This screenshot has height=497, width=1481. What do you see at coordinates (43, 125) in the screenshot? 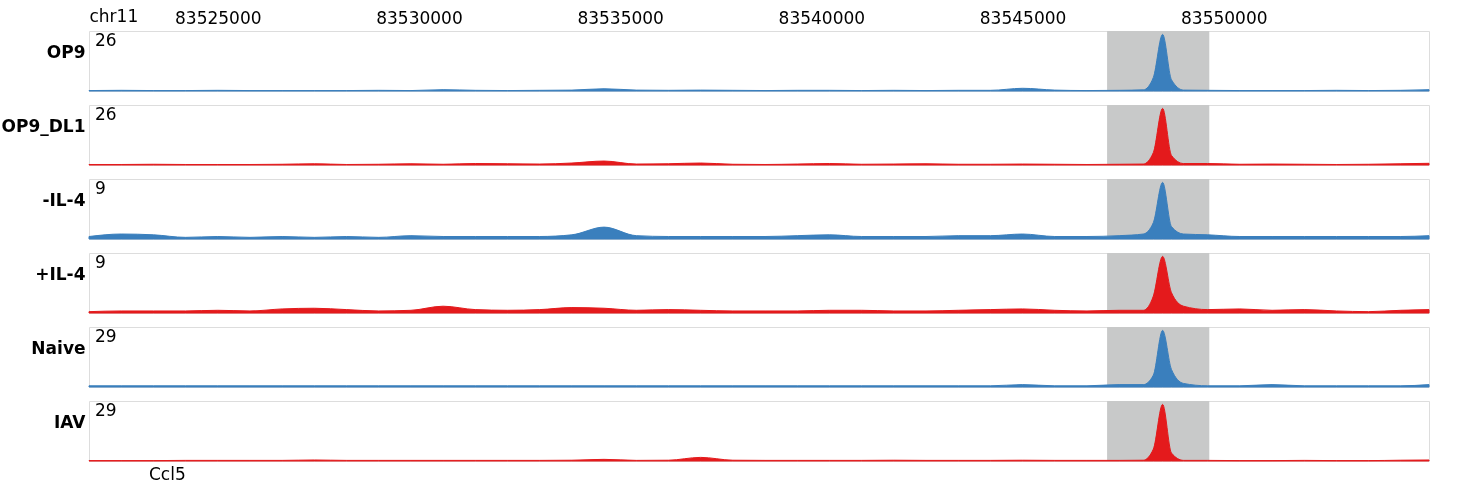
I see `y-axis-title: OP9_DL1` at bounding box center [43, 125].